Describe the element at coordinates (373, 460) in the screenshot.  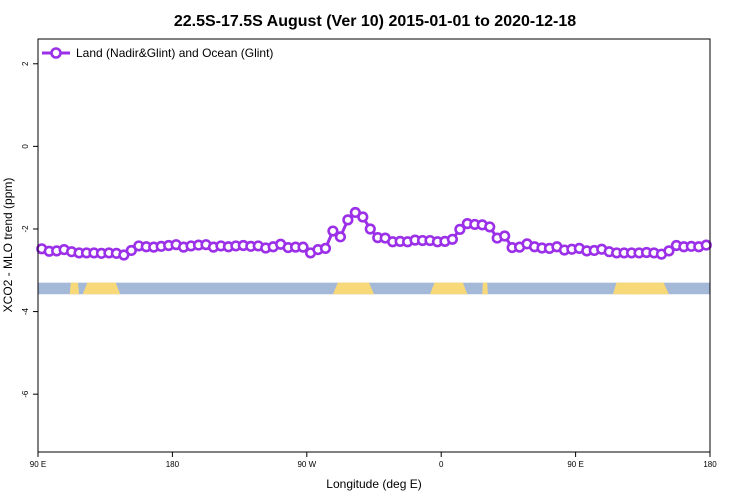
I see `x-axis: 90 E 180 90 W 0 90 E 180` at that location.